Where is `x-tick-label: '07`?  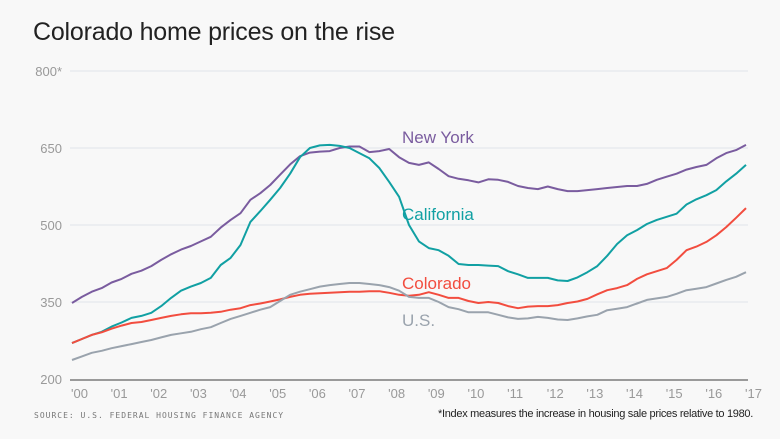
x-tick-label: '07 is located at coordinates (357, 393).